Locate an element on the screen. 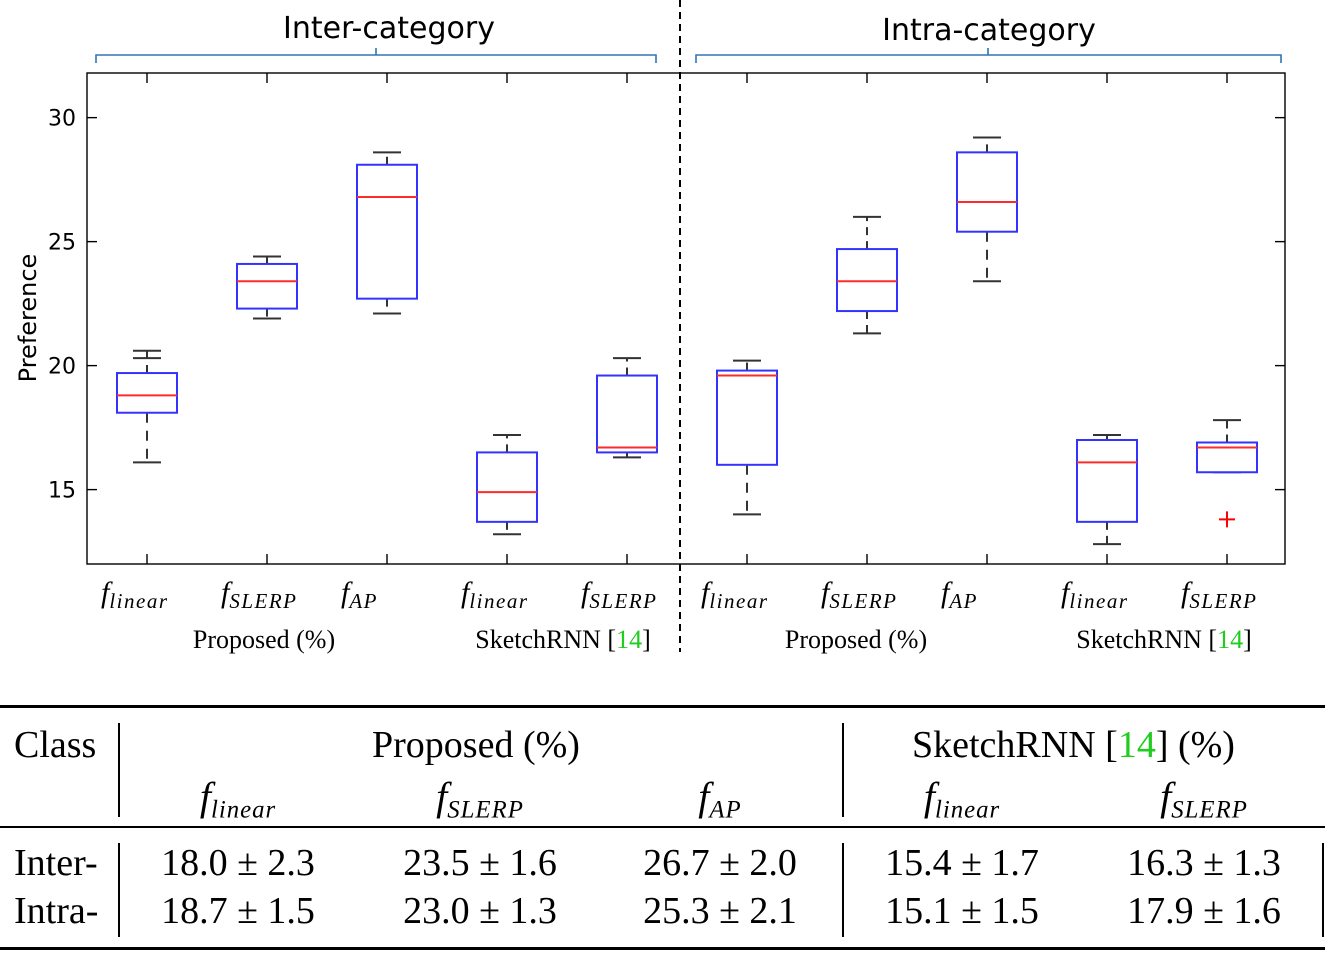 The image size is (1340, 972). column-header-ap: fAP is located at coordinates (720, 799).